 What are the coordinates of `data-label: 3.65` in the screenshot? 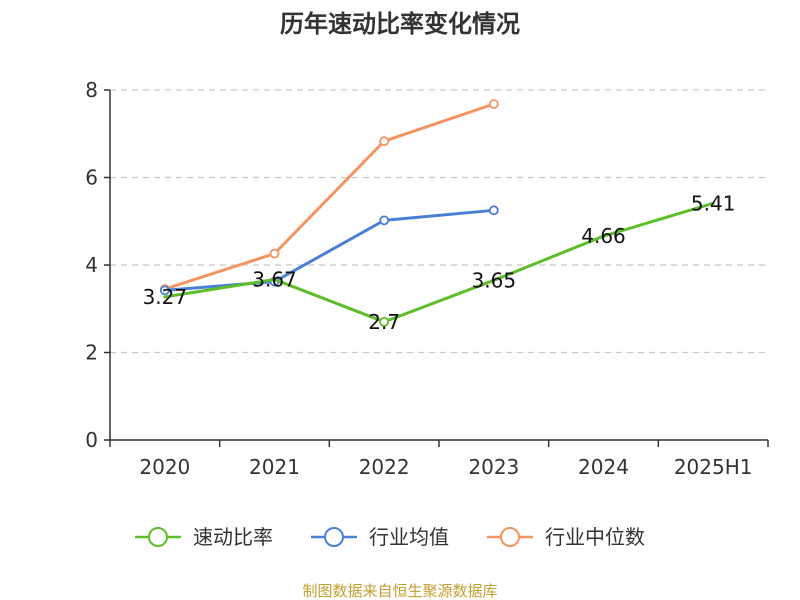 It's located at (494, 280).